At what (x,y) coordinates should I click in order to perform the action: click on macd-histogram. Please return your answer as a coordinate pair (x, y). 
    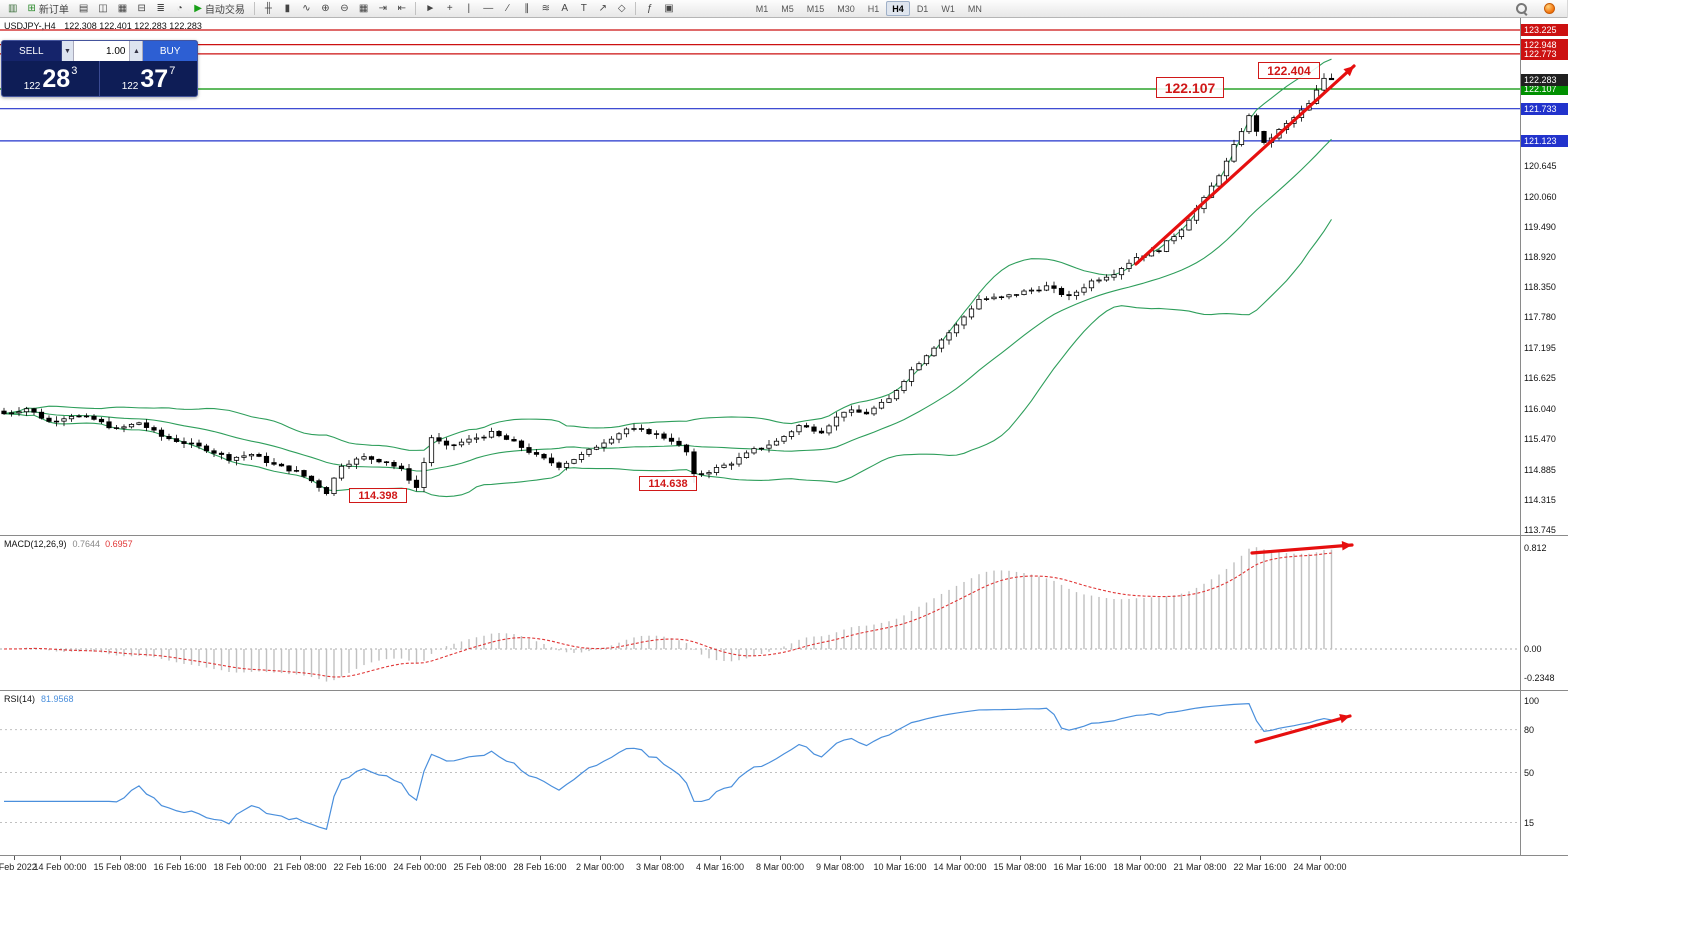
    Looking at the image, I should click on (671, 614).